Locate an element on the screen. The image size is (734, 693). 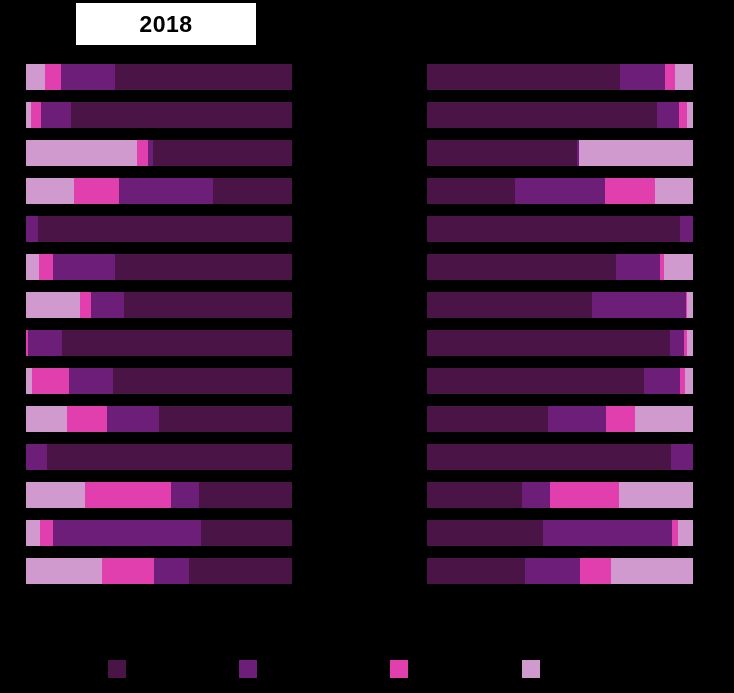
legend is located at coordinates (367, 669).